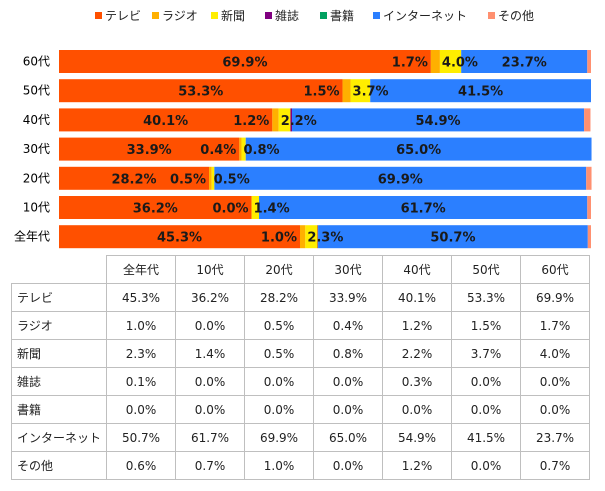  I want to click on data-label: 0.4%, so click(218, 150).